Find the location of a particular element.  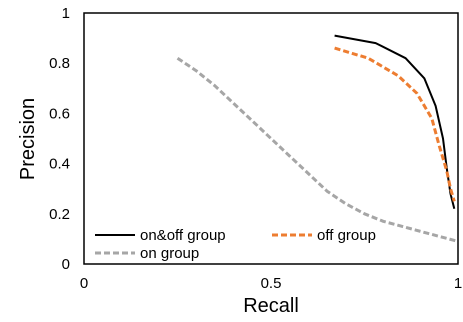

x-tick-label: 0 is located at coordinates (84, 283).